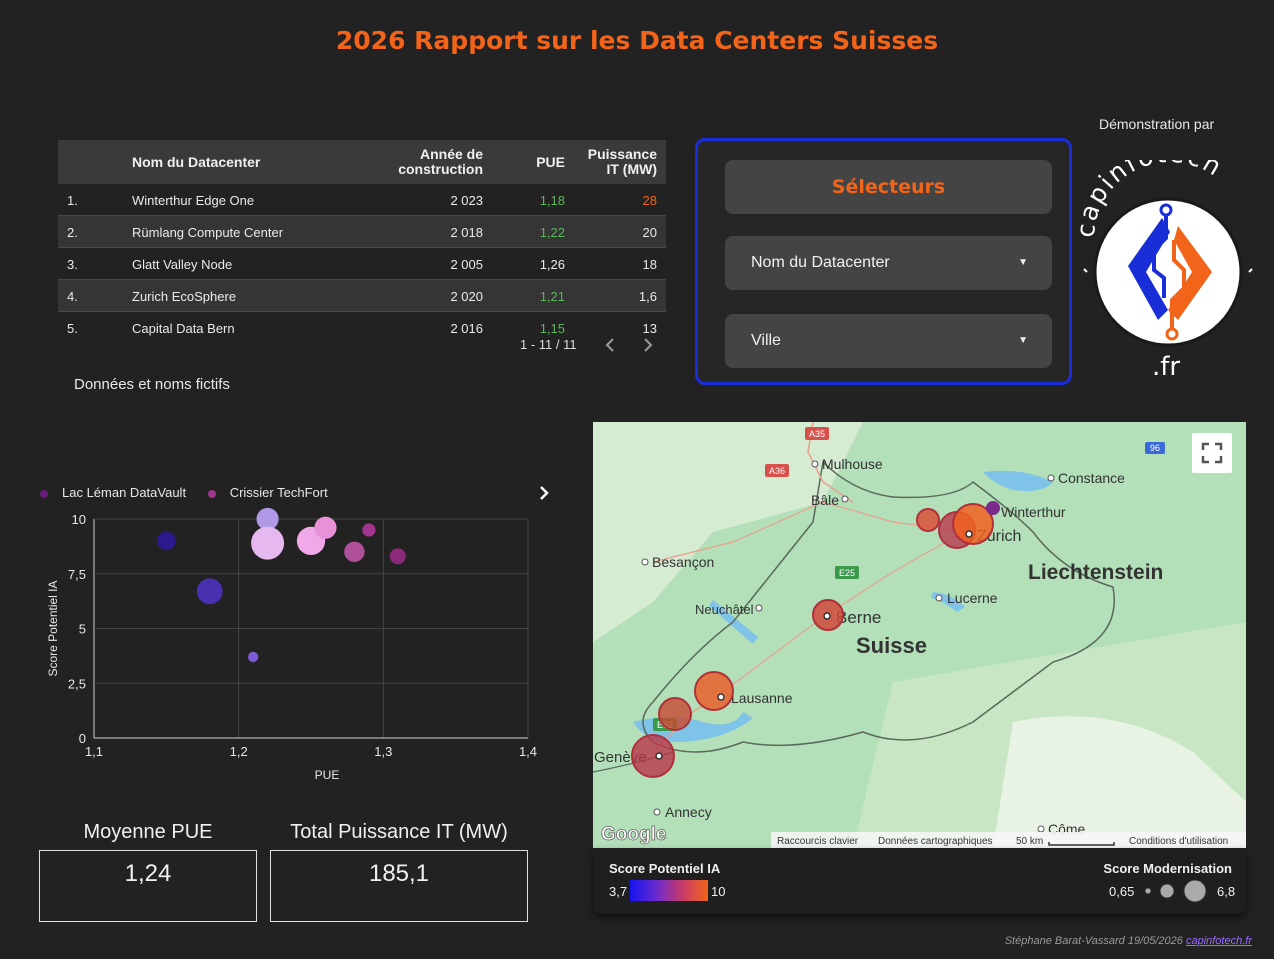  Describe the element at coordinates (777, 471) in the screenshot. I see `road-label: A36` at that location.